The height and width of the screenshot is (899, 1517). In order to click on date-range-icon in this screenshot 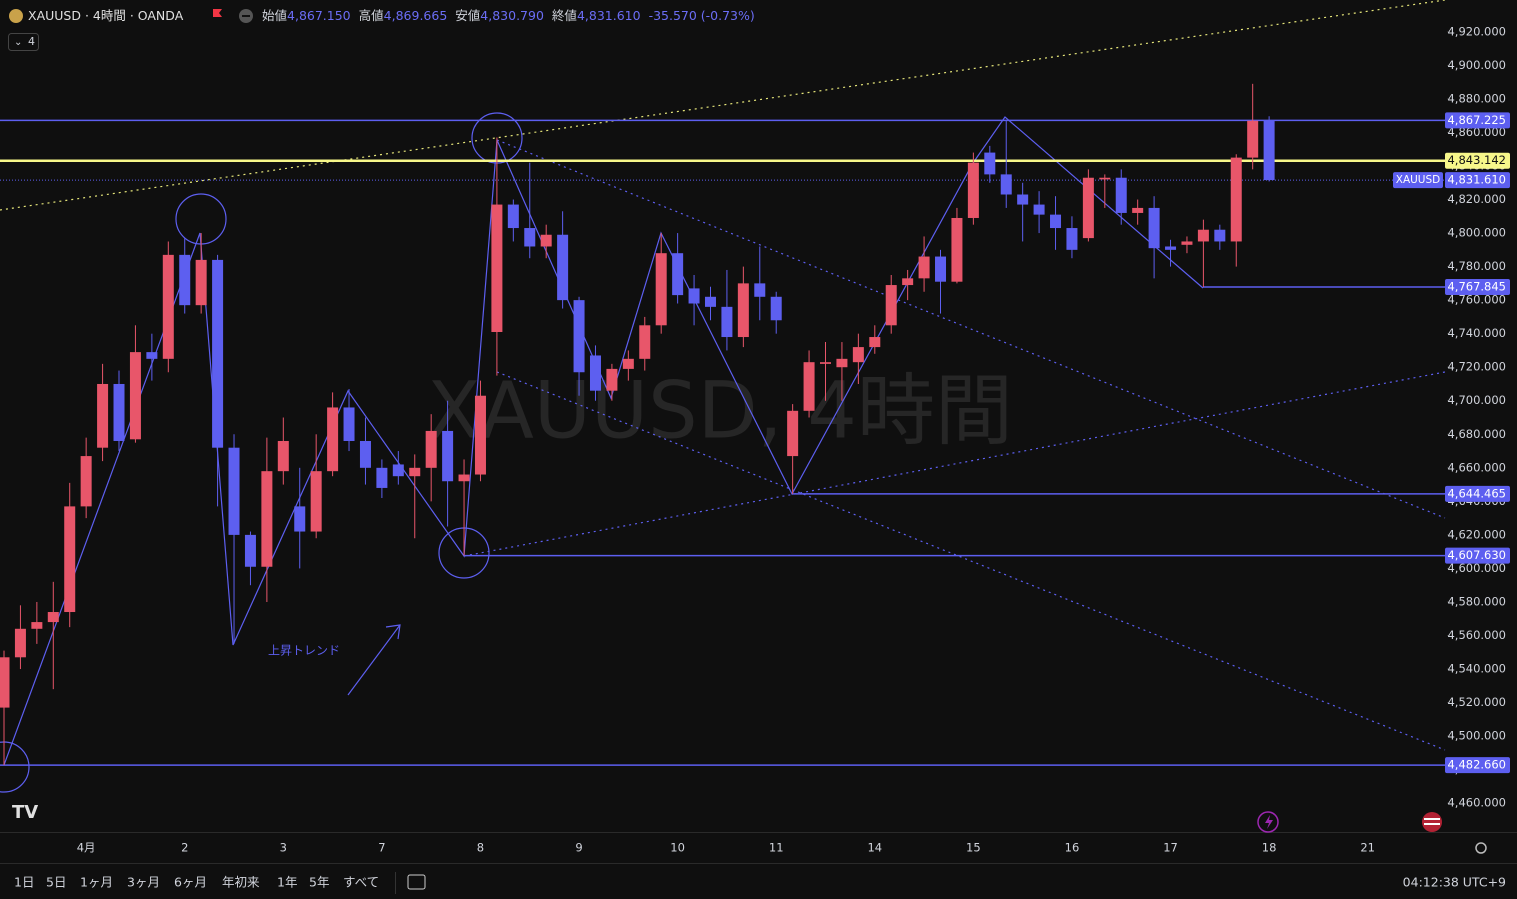, I will do `click(416, 882)`.